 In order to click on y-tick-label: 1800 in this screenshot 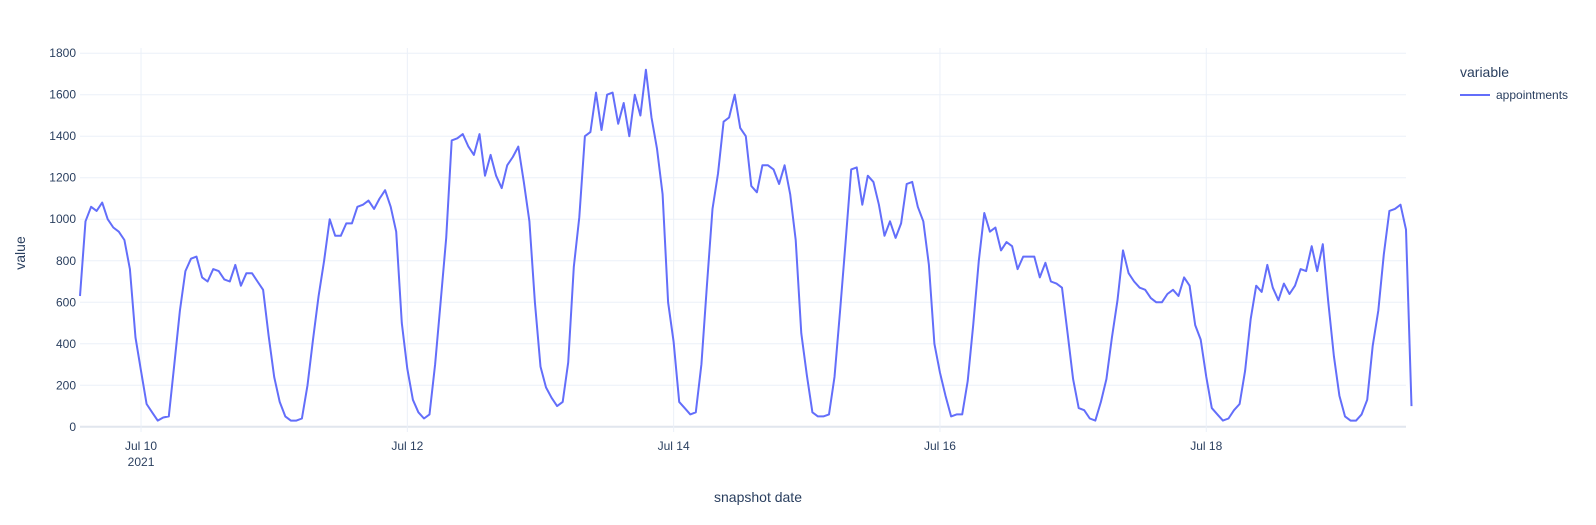, I will do `click(62, 53)`.